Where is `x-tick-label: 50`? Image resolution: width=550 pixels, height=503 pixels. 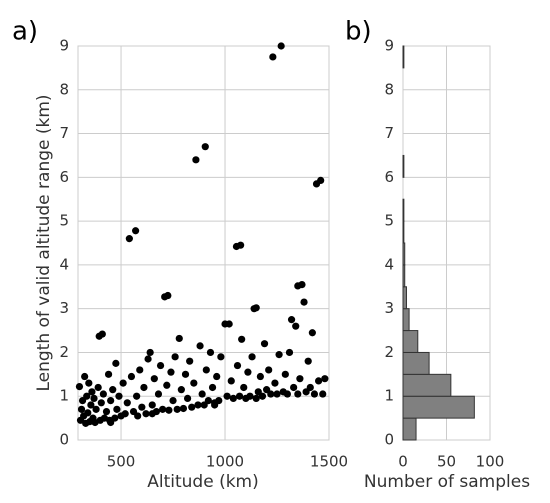
x-tick-label: 50 is located at coordinates (446, 462).